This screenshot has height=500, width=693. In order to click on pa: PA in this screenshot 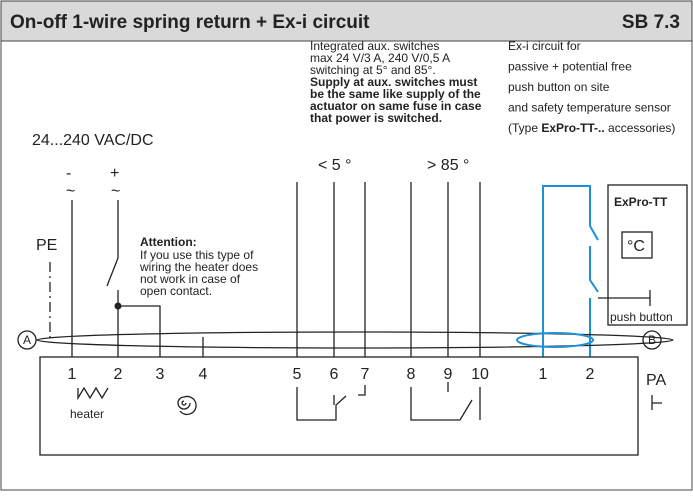, I will do `click(656, 380)`.